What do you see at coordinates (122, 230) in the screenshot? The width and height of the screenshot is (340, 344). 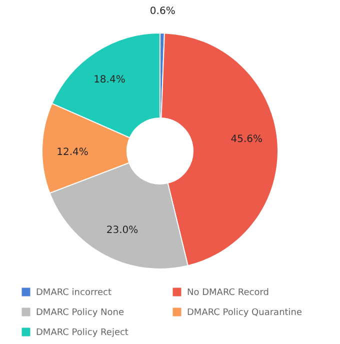 I see `data-label: 23.0%` at bounding box center [122, 230].